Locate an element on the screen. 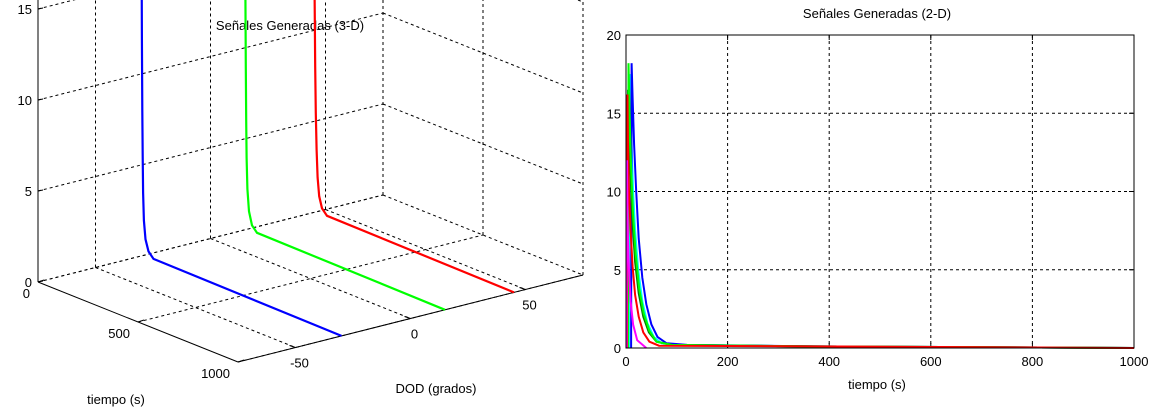 The image size is (1156, 410). chart-2d-ytick-label: 15 is located at coordinates (614, 113).